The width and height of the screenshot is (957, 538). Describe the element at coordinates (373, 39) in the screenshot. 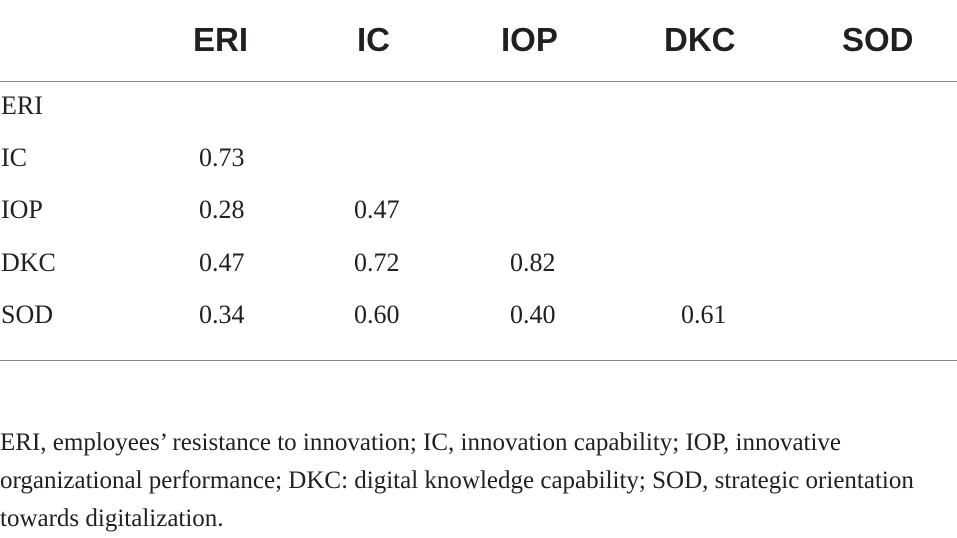

I see `column-header-ic: IC` at that location.